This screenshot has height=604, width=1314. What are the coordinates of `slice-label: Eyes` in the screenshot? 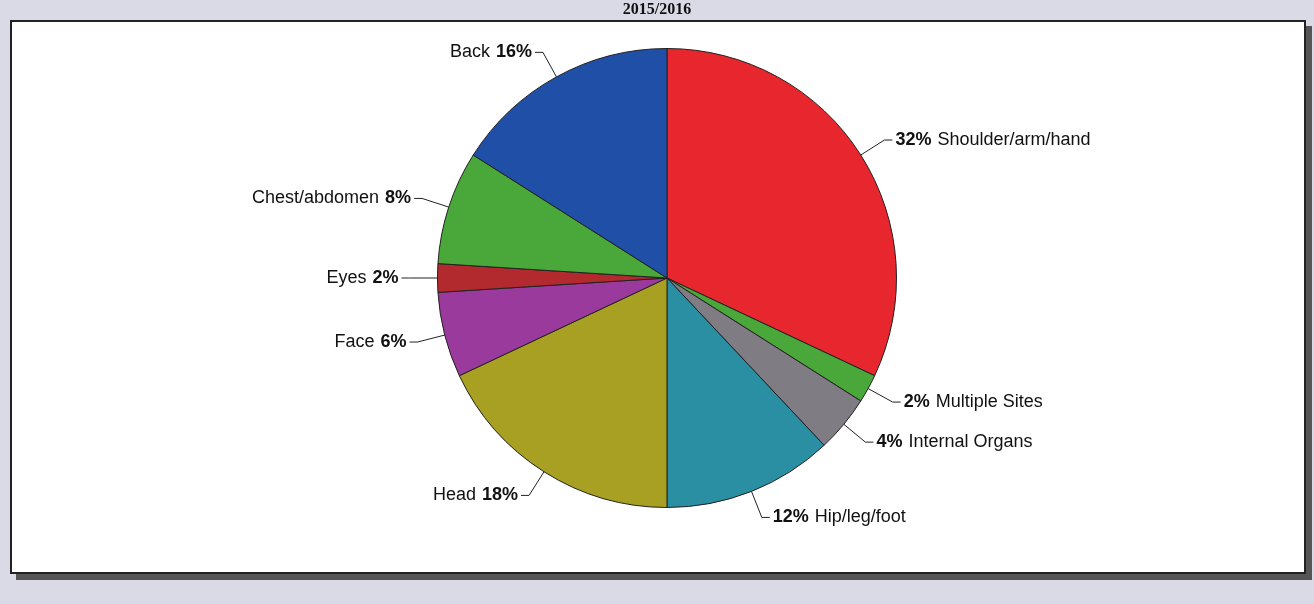 It's located at (346, 276).